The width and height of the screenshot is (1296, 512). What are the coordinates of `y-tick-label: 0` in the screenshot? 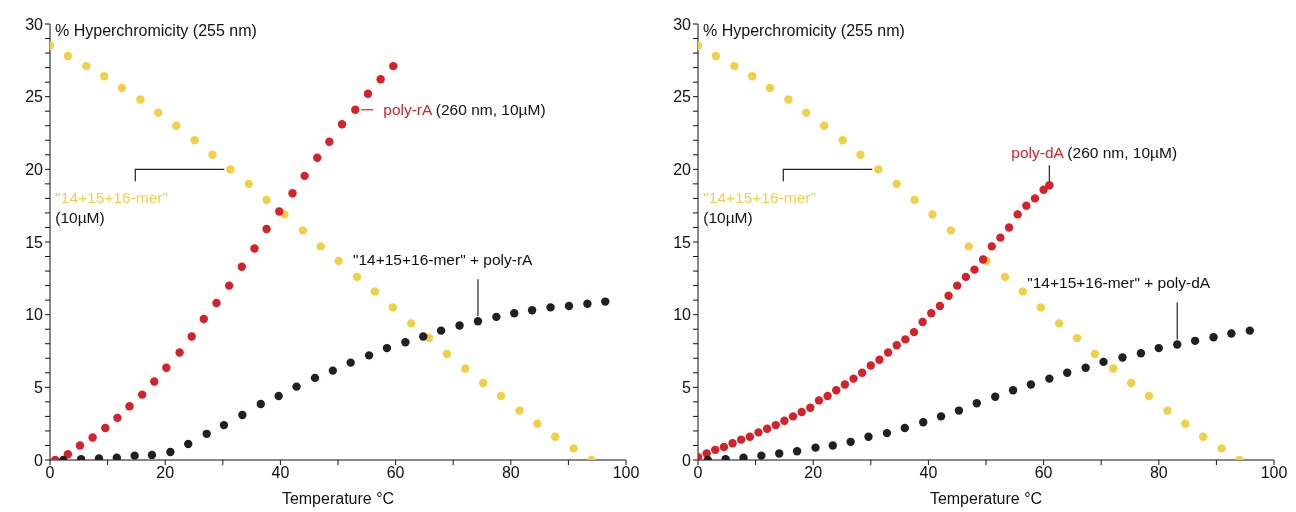 It's located at (687, 460).